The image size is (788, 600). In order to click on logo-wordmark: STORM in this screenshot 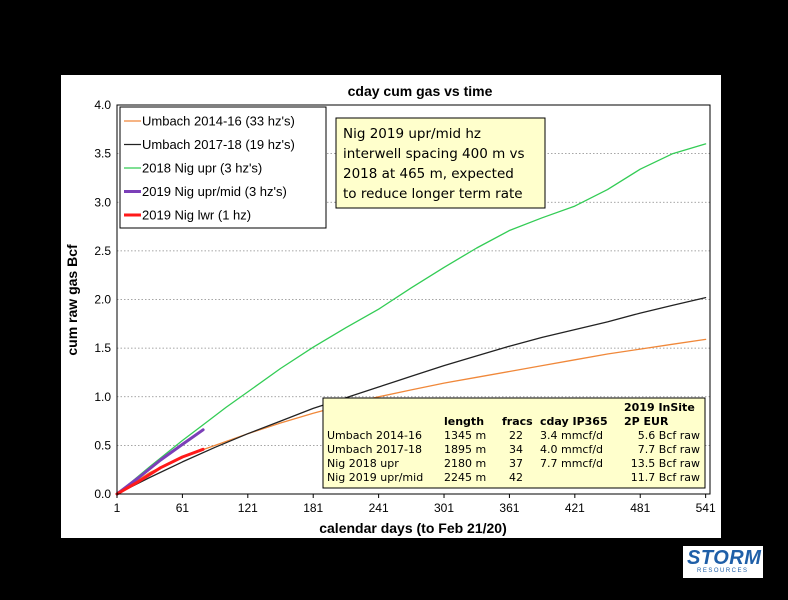, I will do `click(724, 558)`.